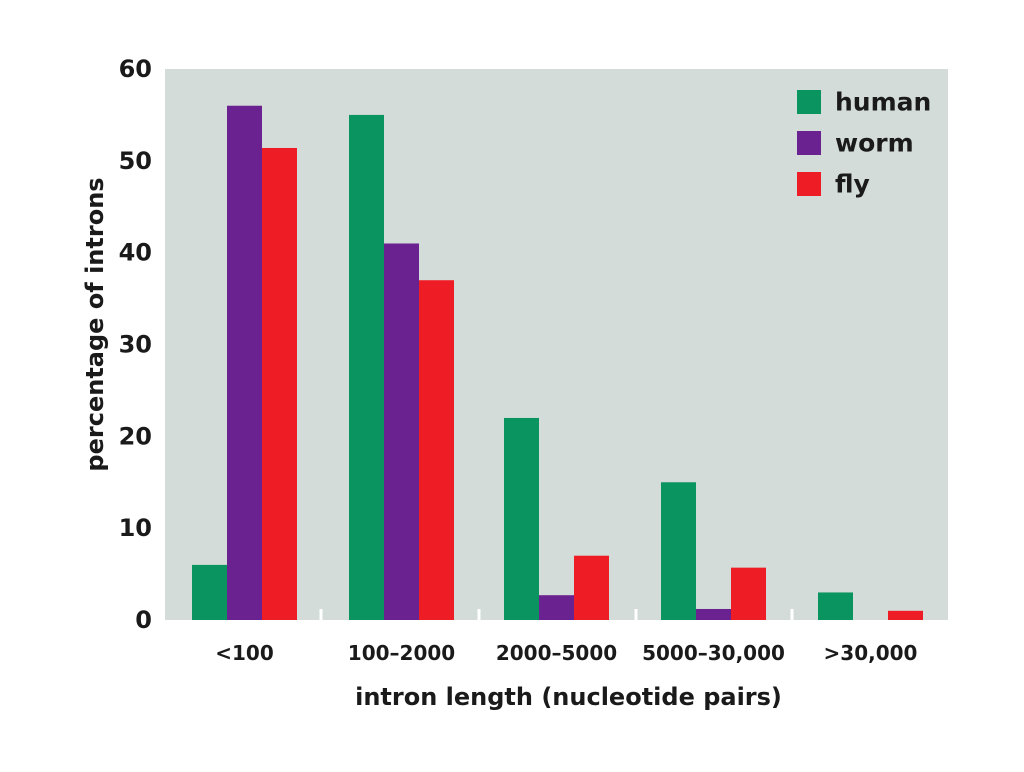 The width and height of the screenshot is (1024, 772). What do you see at coordinates (244, 653) in the screenshot?
I see `x-category-label: <100` at bounding box center [244, 653].